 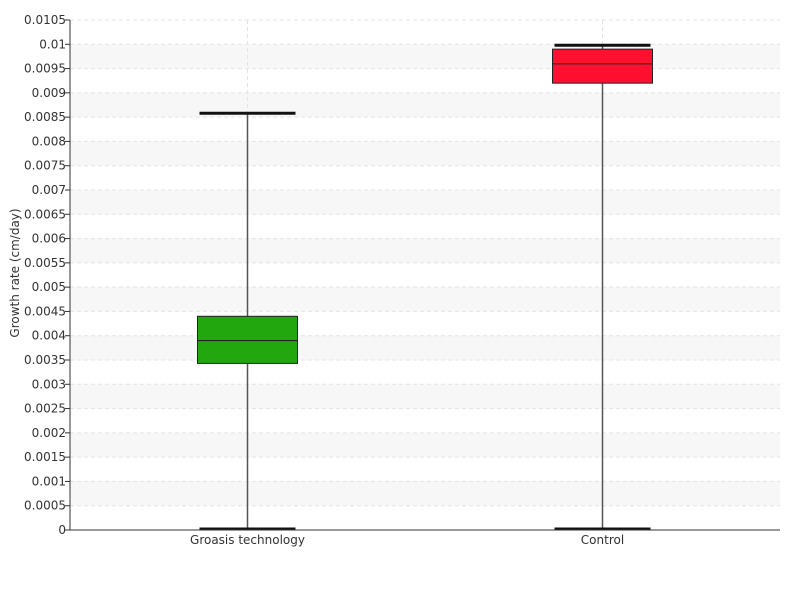 What do you see at coordinates (45, 214) in the screenshot?
I see `y-tick-label: 0.0065` at bounding box center [45, 214].